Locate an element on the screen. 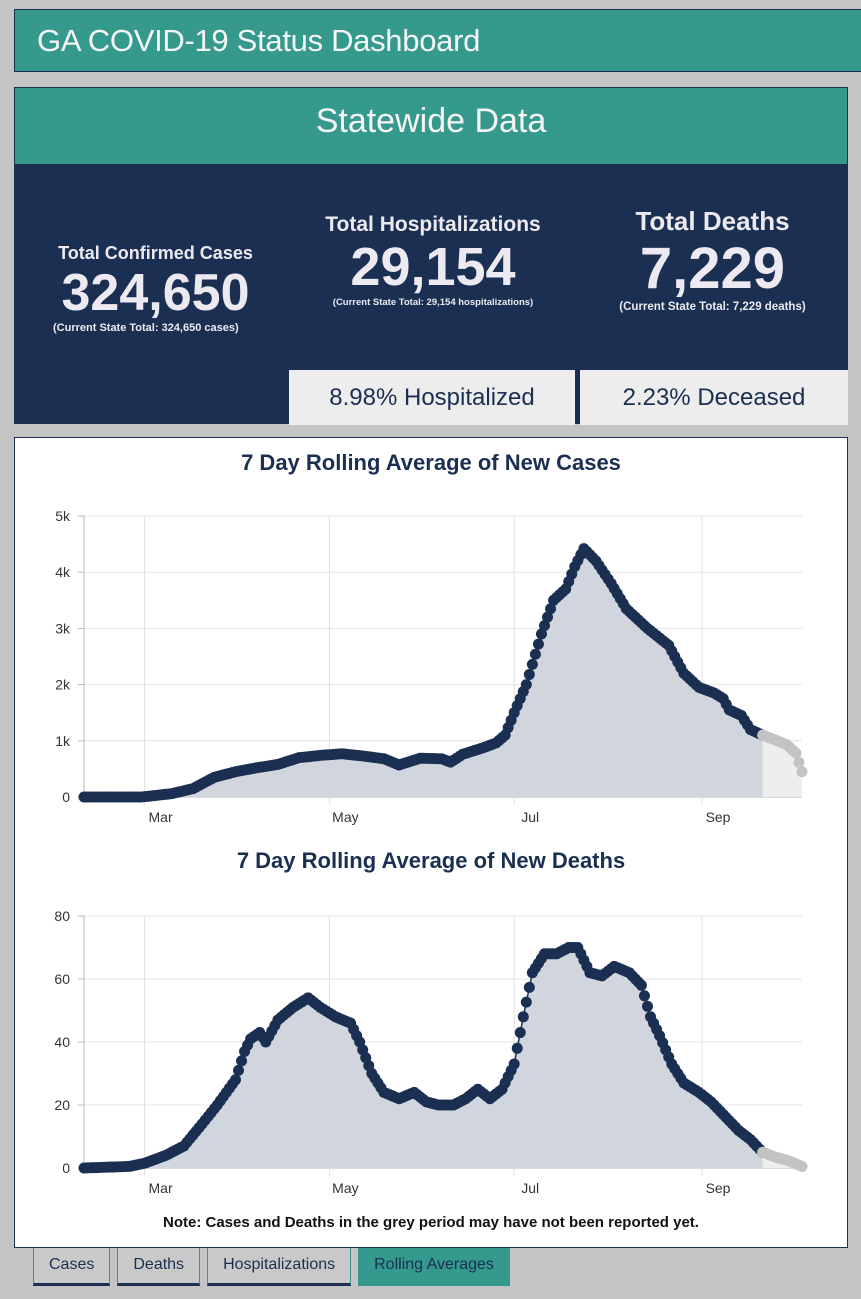  y-tick-label: 3k is located at coordinates (63, 628).